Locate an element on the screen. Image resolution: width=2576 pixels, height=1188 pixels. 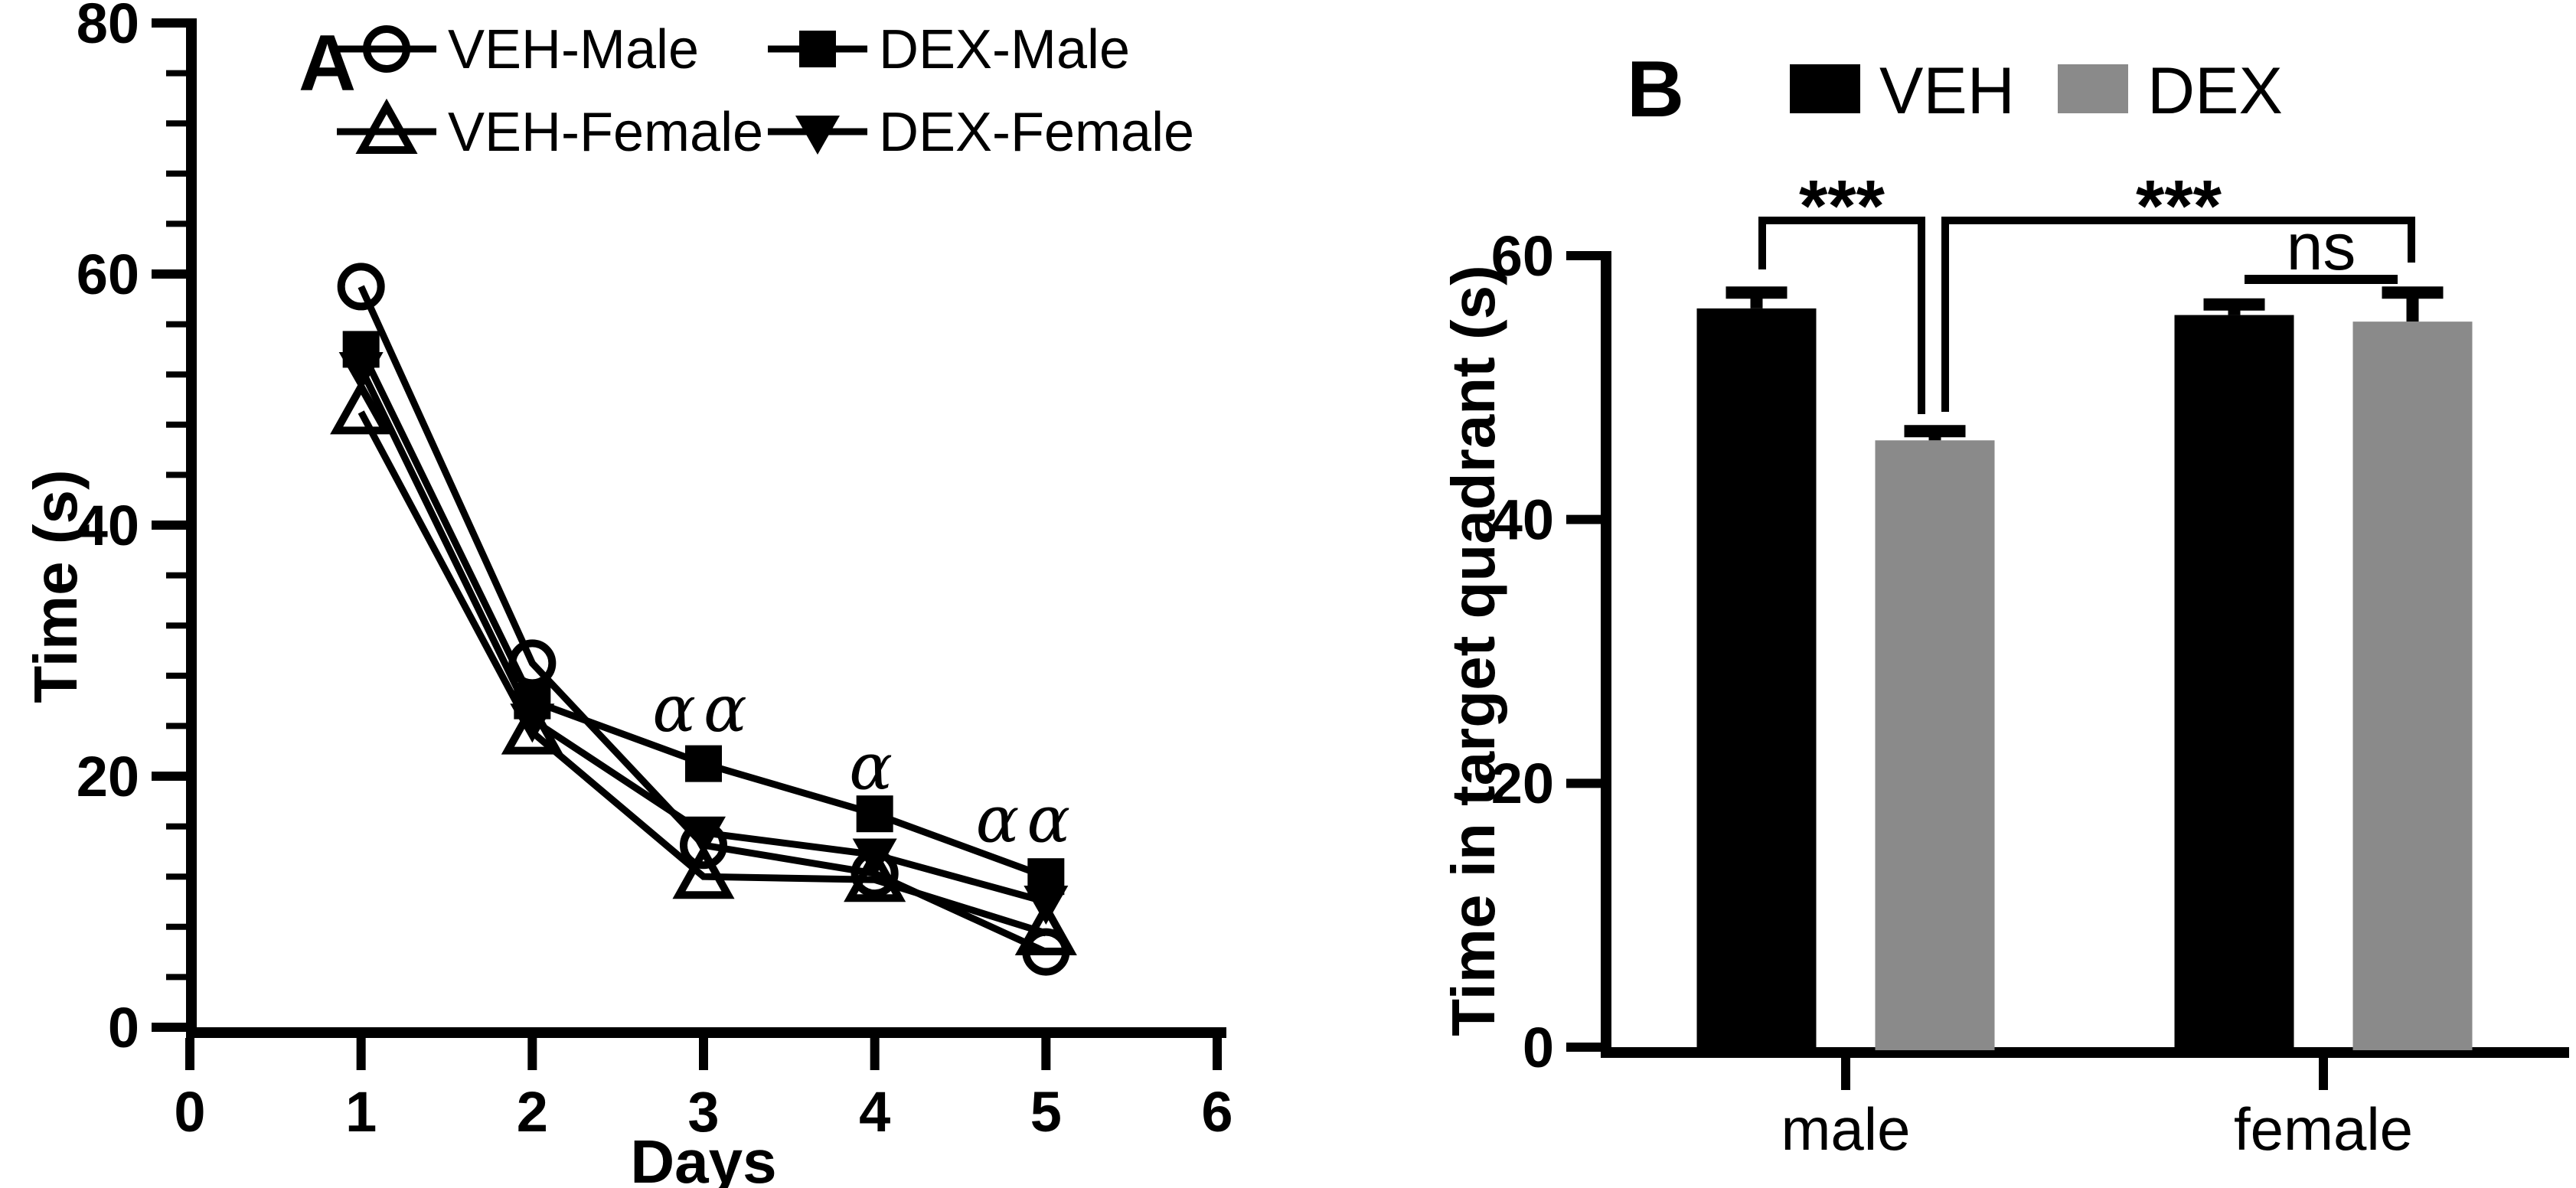
x-axis-tick-label: 5 is located at coordinates (1046, 1112).